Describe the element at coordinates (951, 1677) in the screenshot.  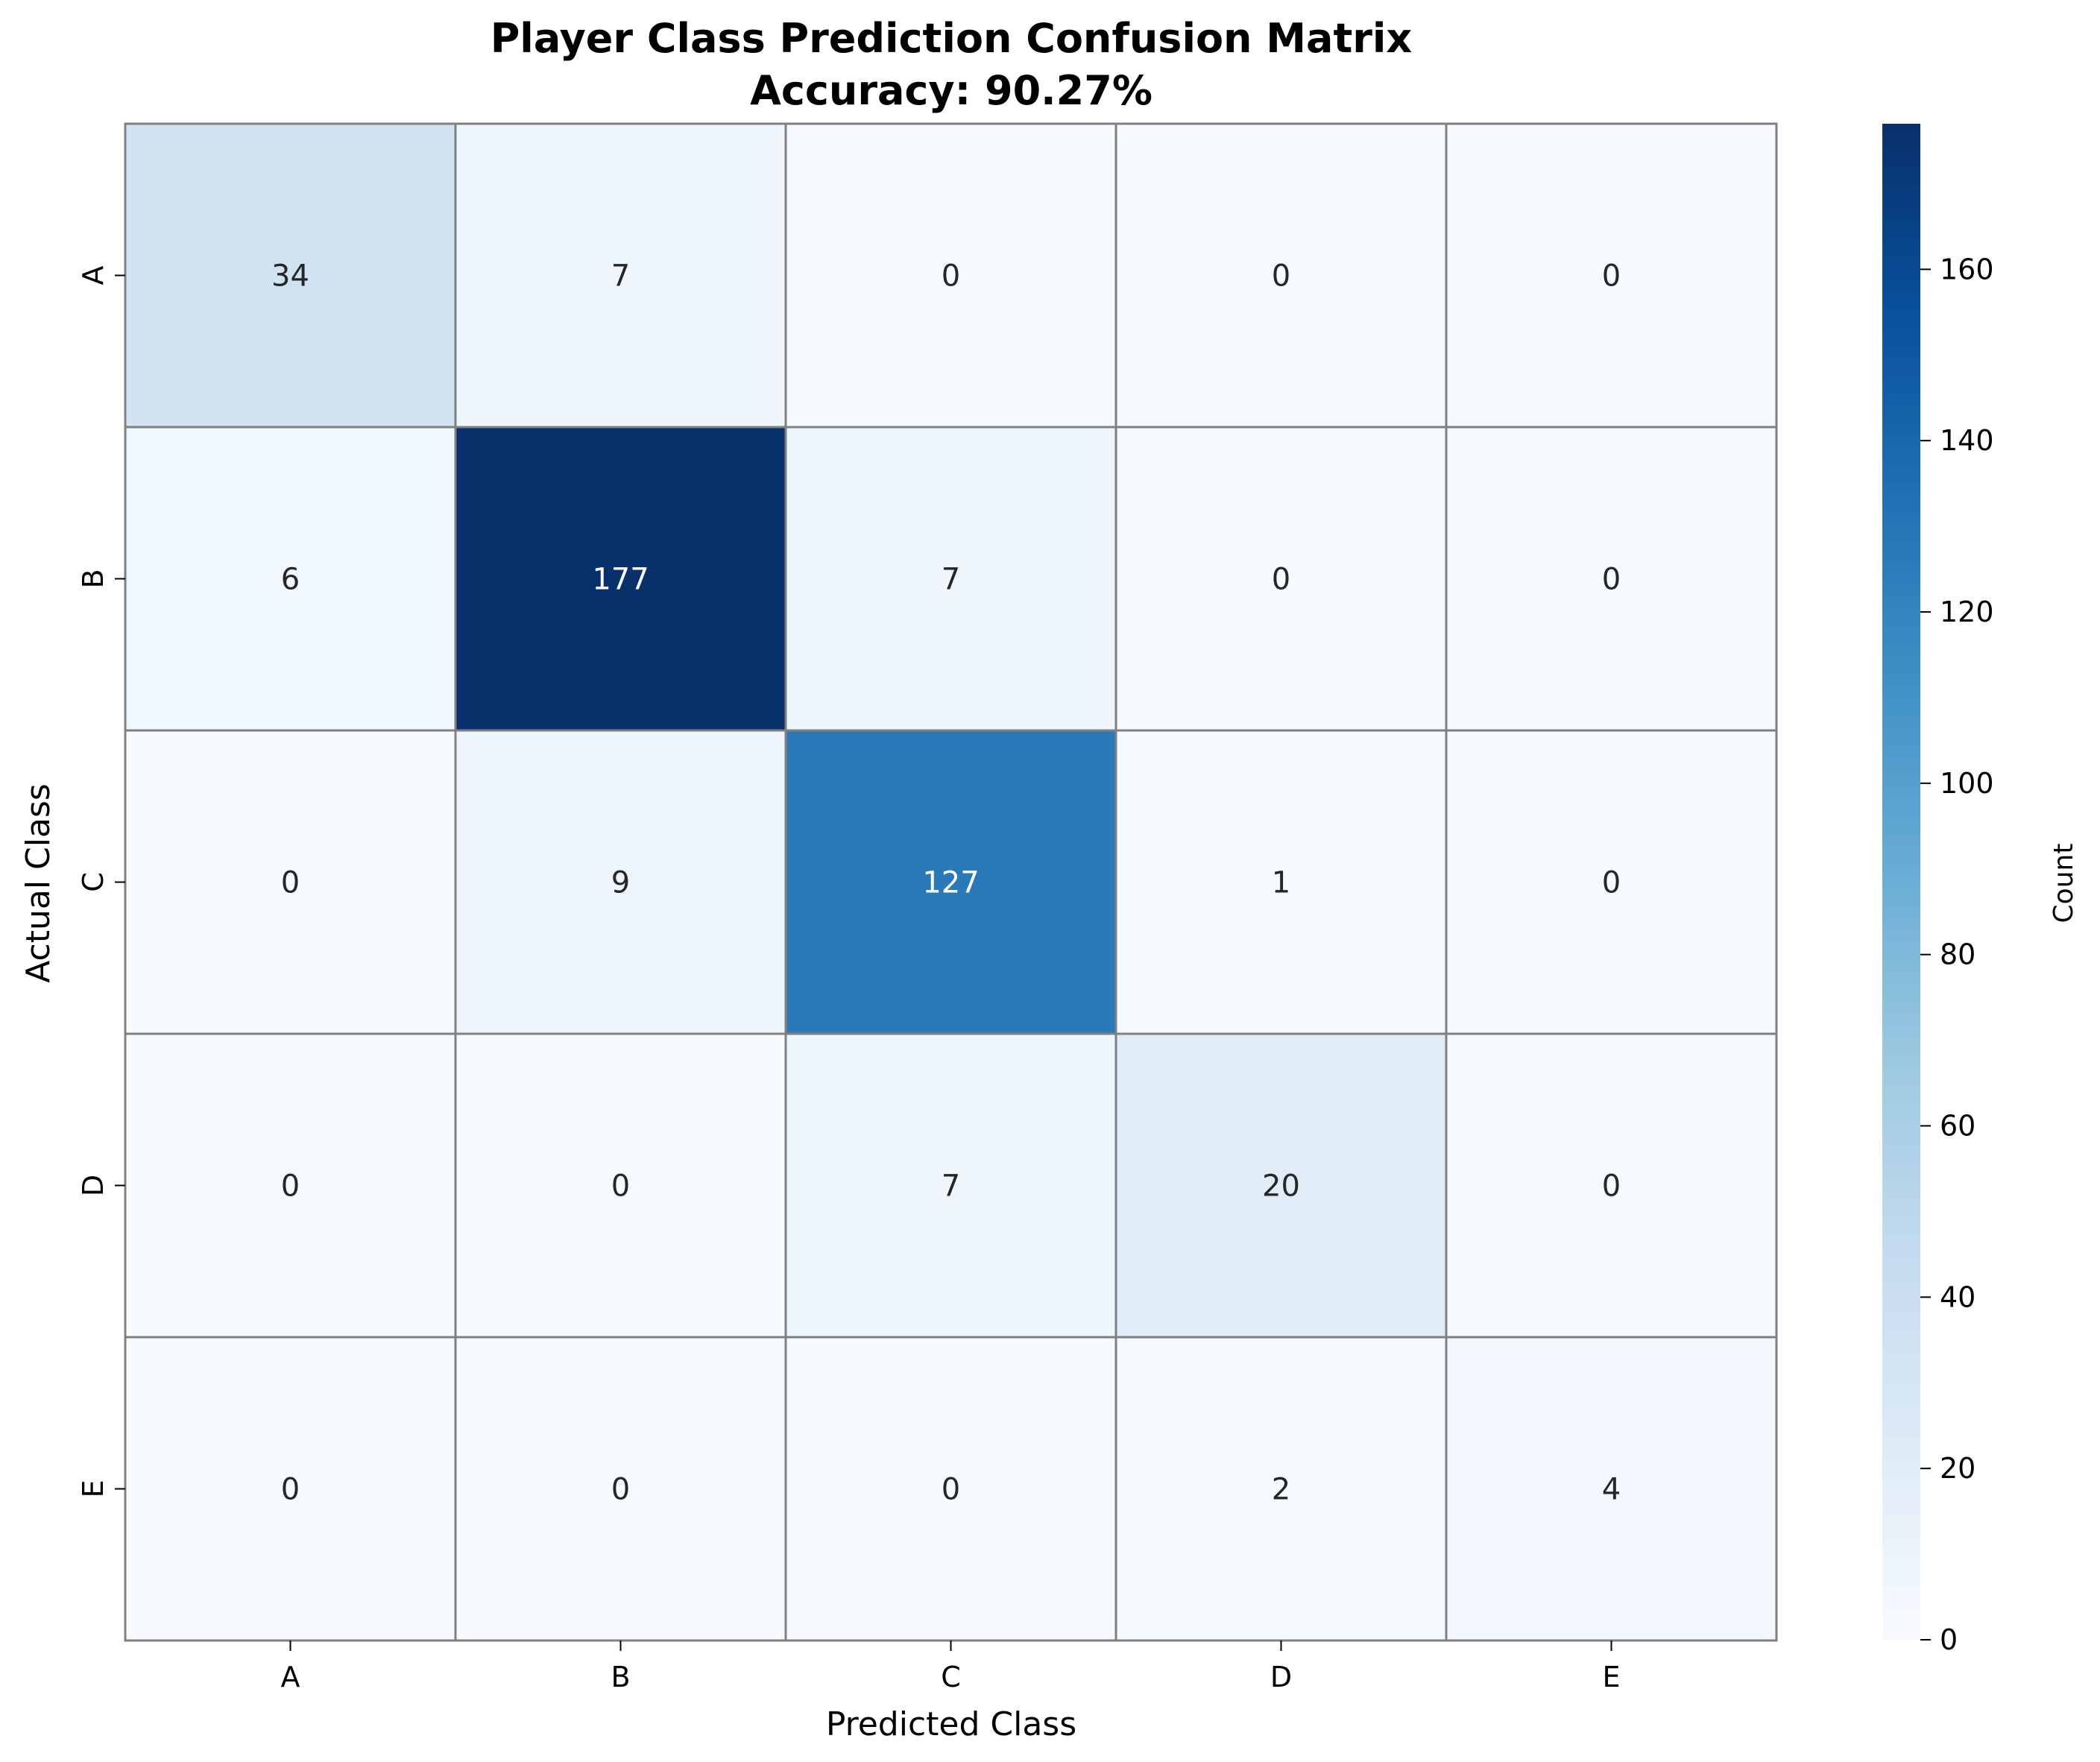
I see `x-tick-label: C` at that location.